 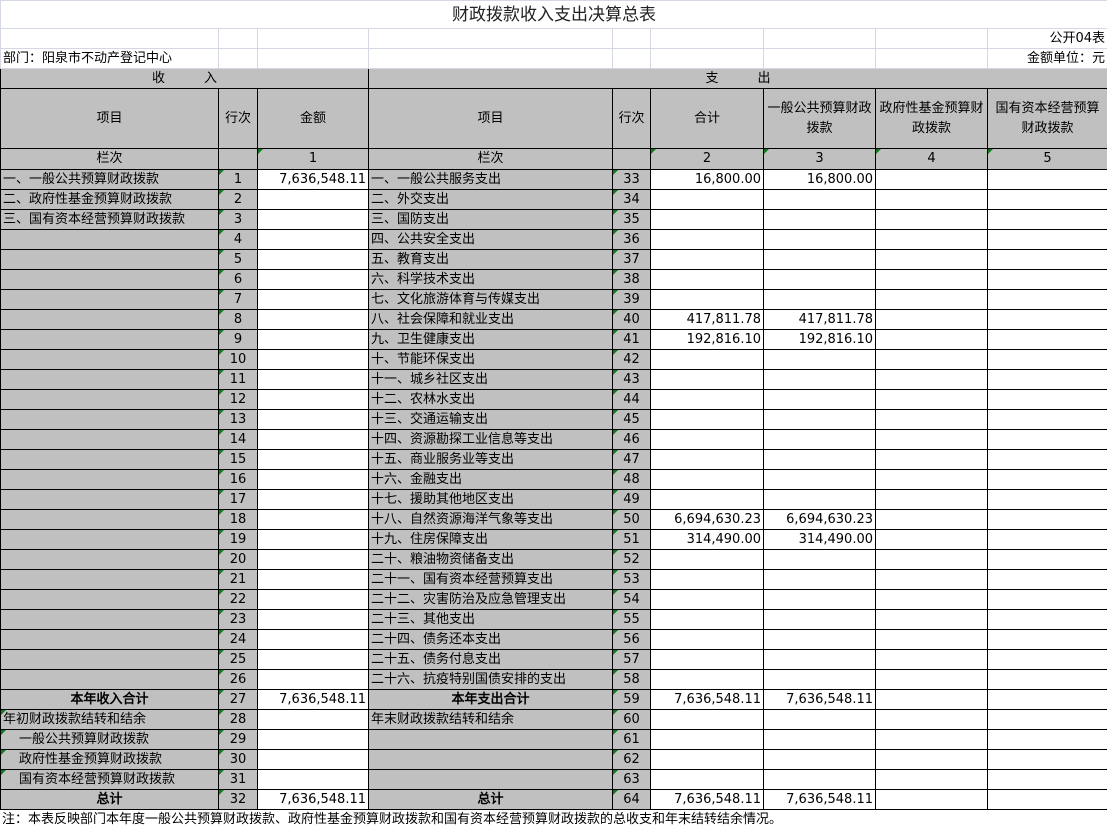 I want to click on income-line-no-cell: 29, so click(x=238, y=740).